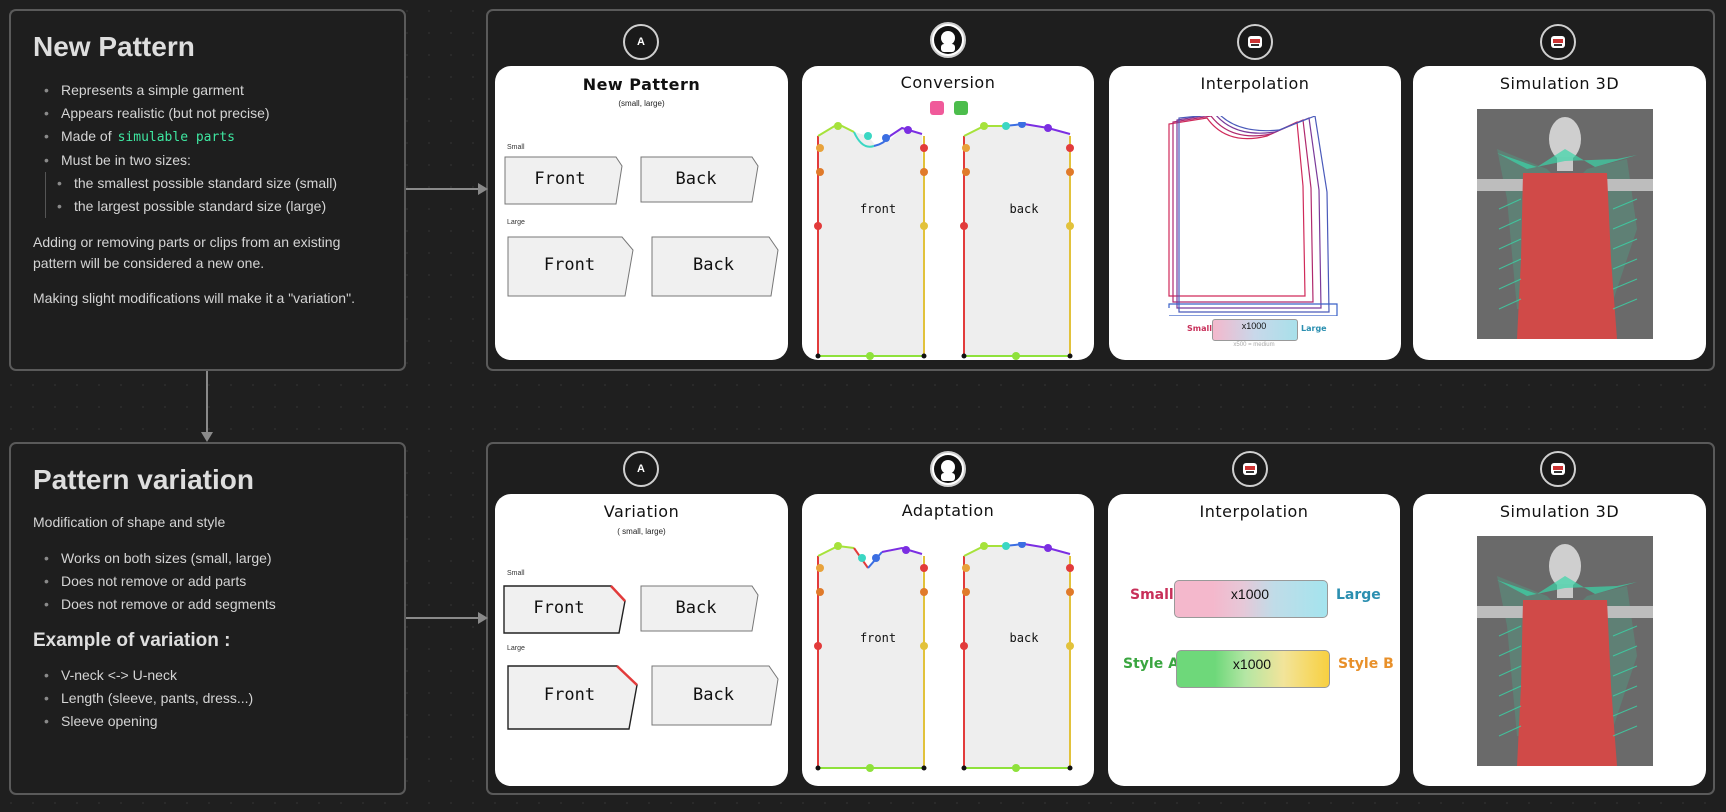 The width and height of the screenshot is (1726, 812). Describe the element at coordinates (1151, 664) in the screenshot. I see `style-a-label: Style A` at that location.